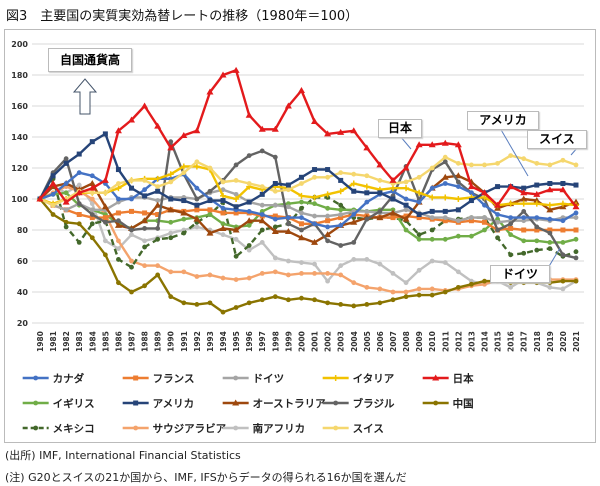  What do you see at coordinates (471, 341) in the screenshot?
I see `x-tick-label: 2013` at bounding box center [471, 341].